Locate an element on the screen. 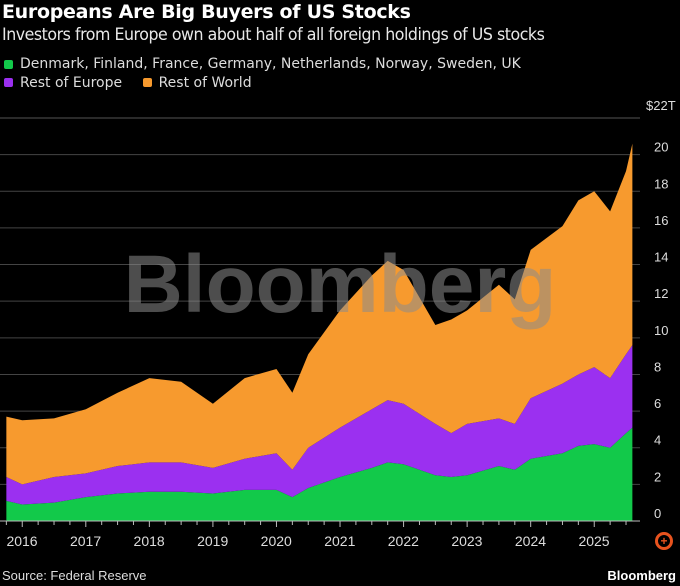 This screenshot has height=586, width=680. x-tick-label: 2024 is located at coordinates (530, 541).